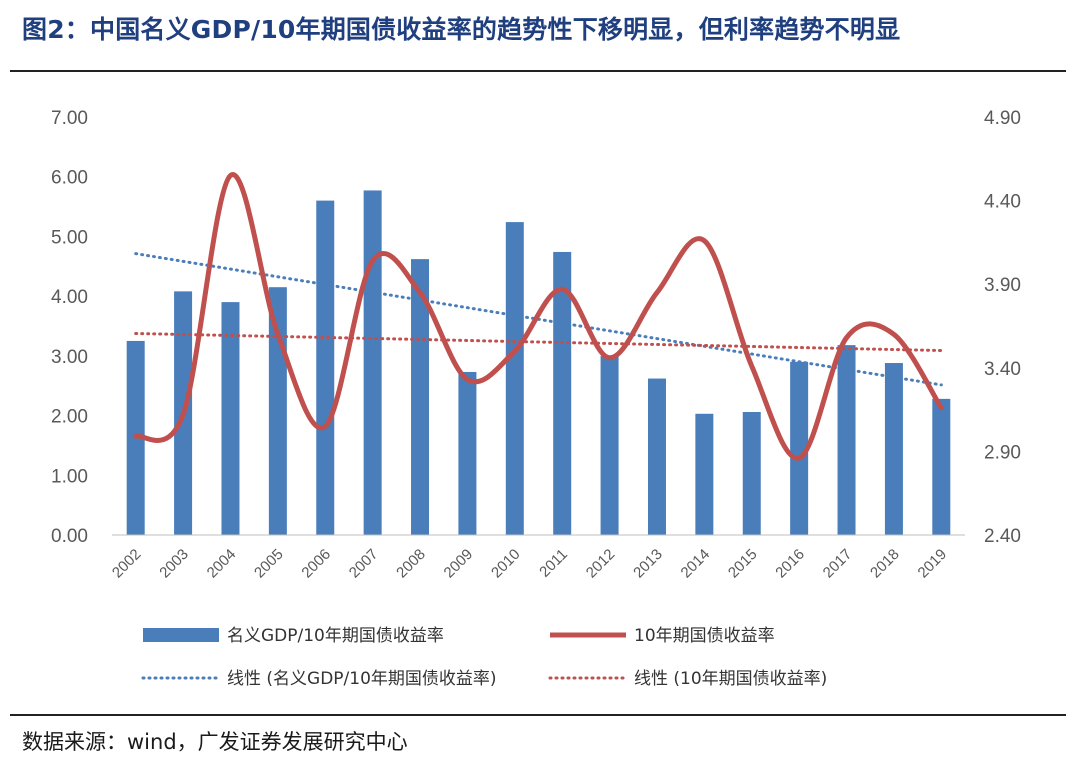 The image size is (1080, 765). Describe the element at coordinates (230, 418) in the screenshot. I see `bar-2004` at that location.